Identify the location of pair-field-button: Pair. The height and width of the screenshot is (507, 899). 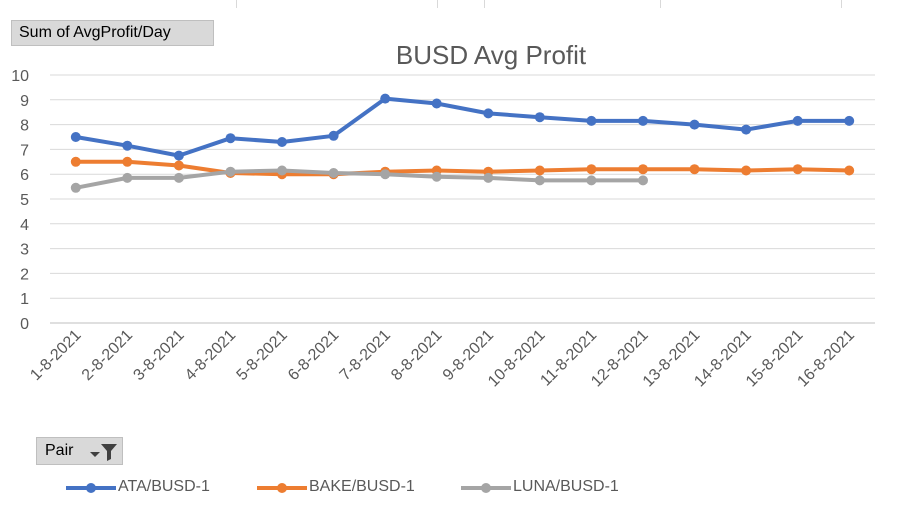
(79, 451).